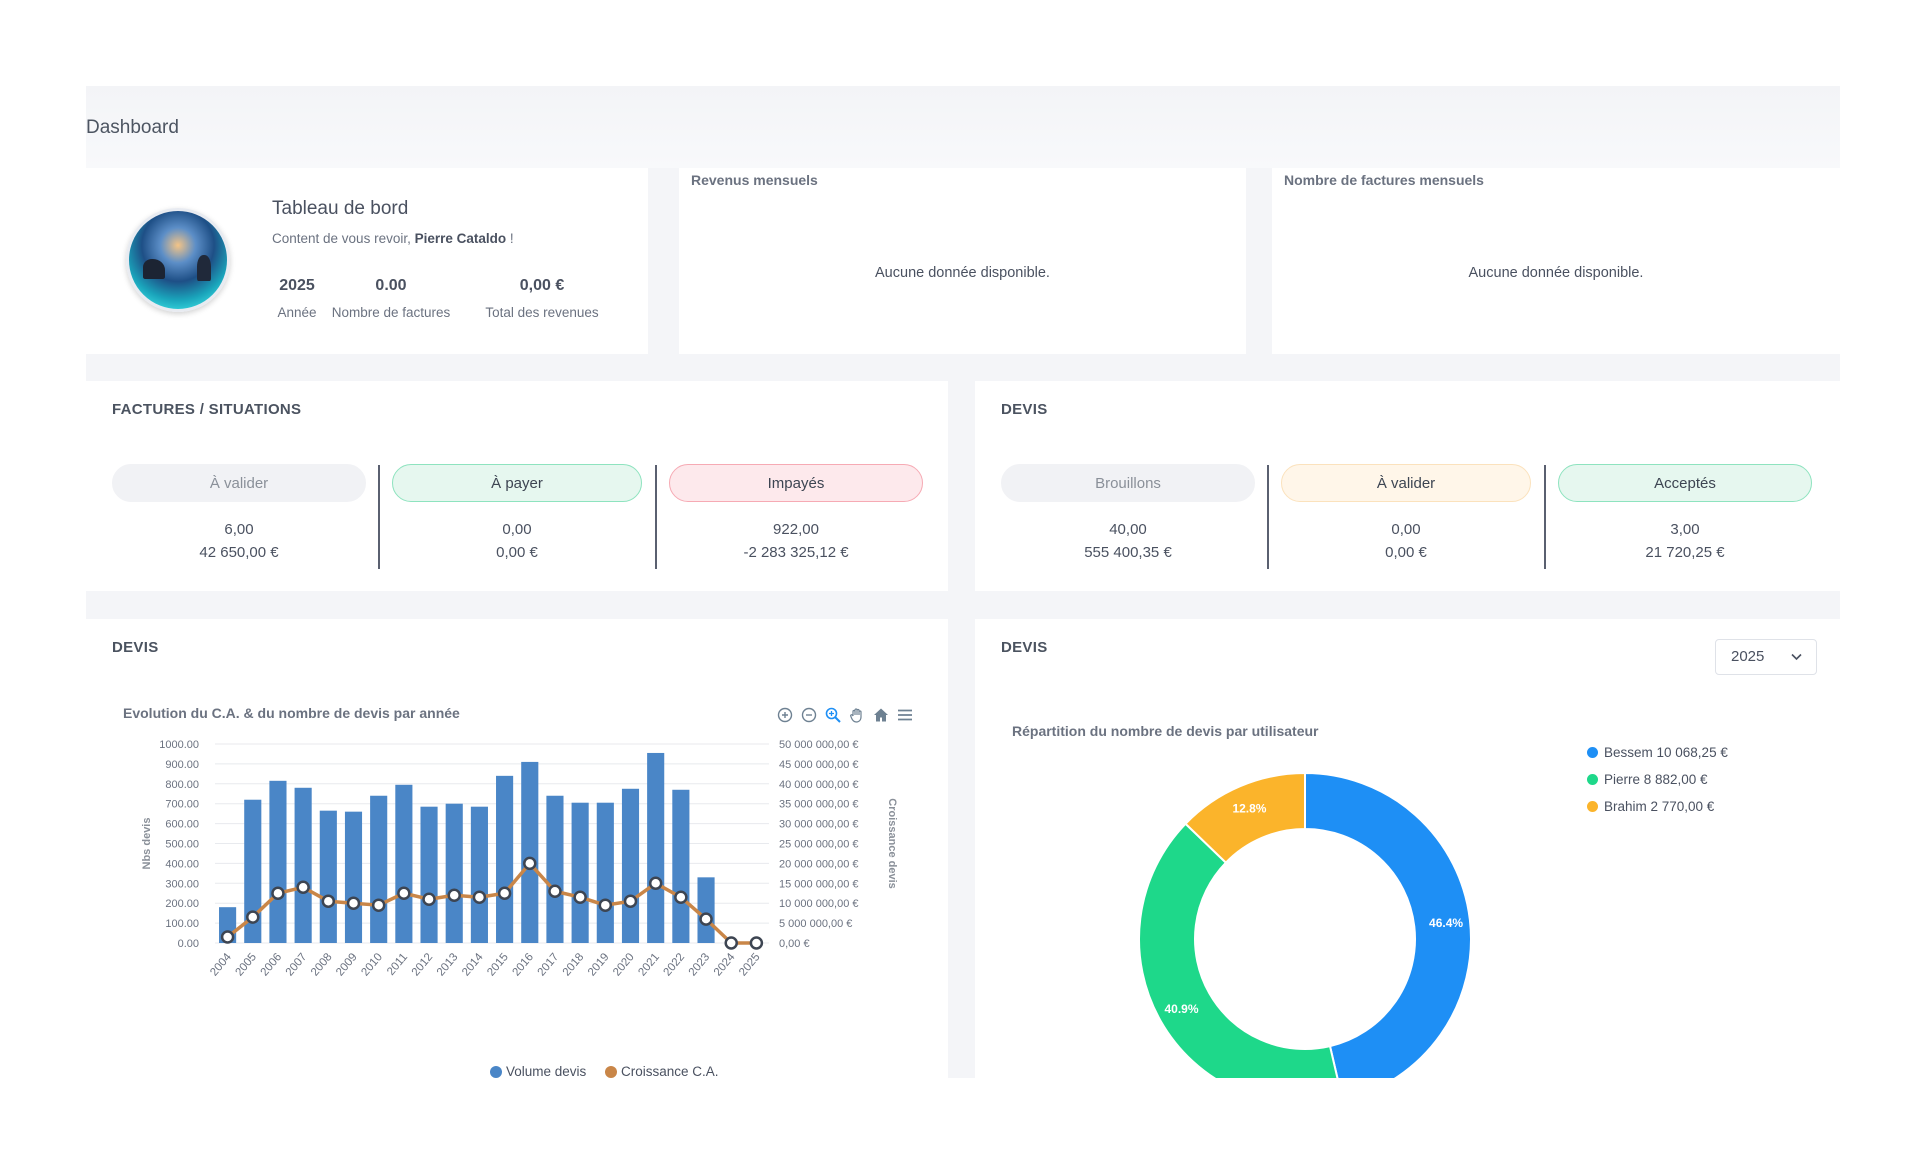 The image size is (1915, 1157). What do you see at coordinates (473, 965) in the screenshot?
I see `x-tick: 2014` at bounding box center [473, 965].